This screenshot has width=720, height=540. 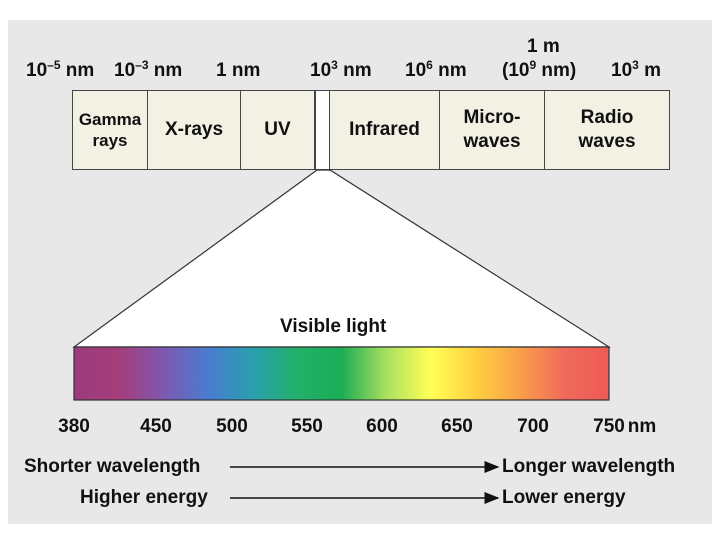 What do you see at coordinates (194, 130) in the screenshot?
I see `band-x-rays: X-rays` at bounding box center [194, 130].